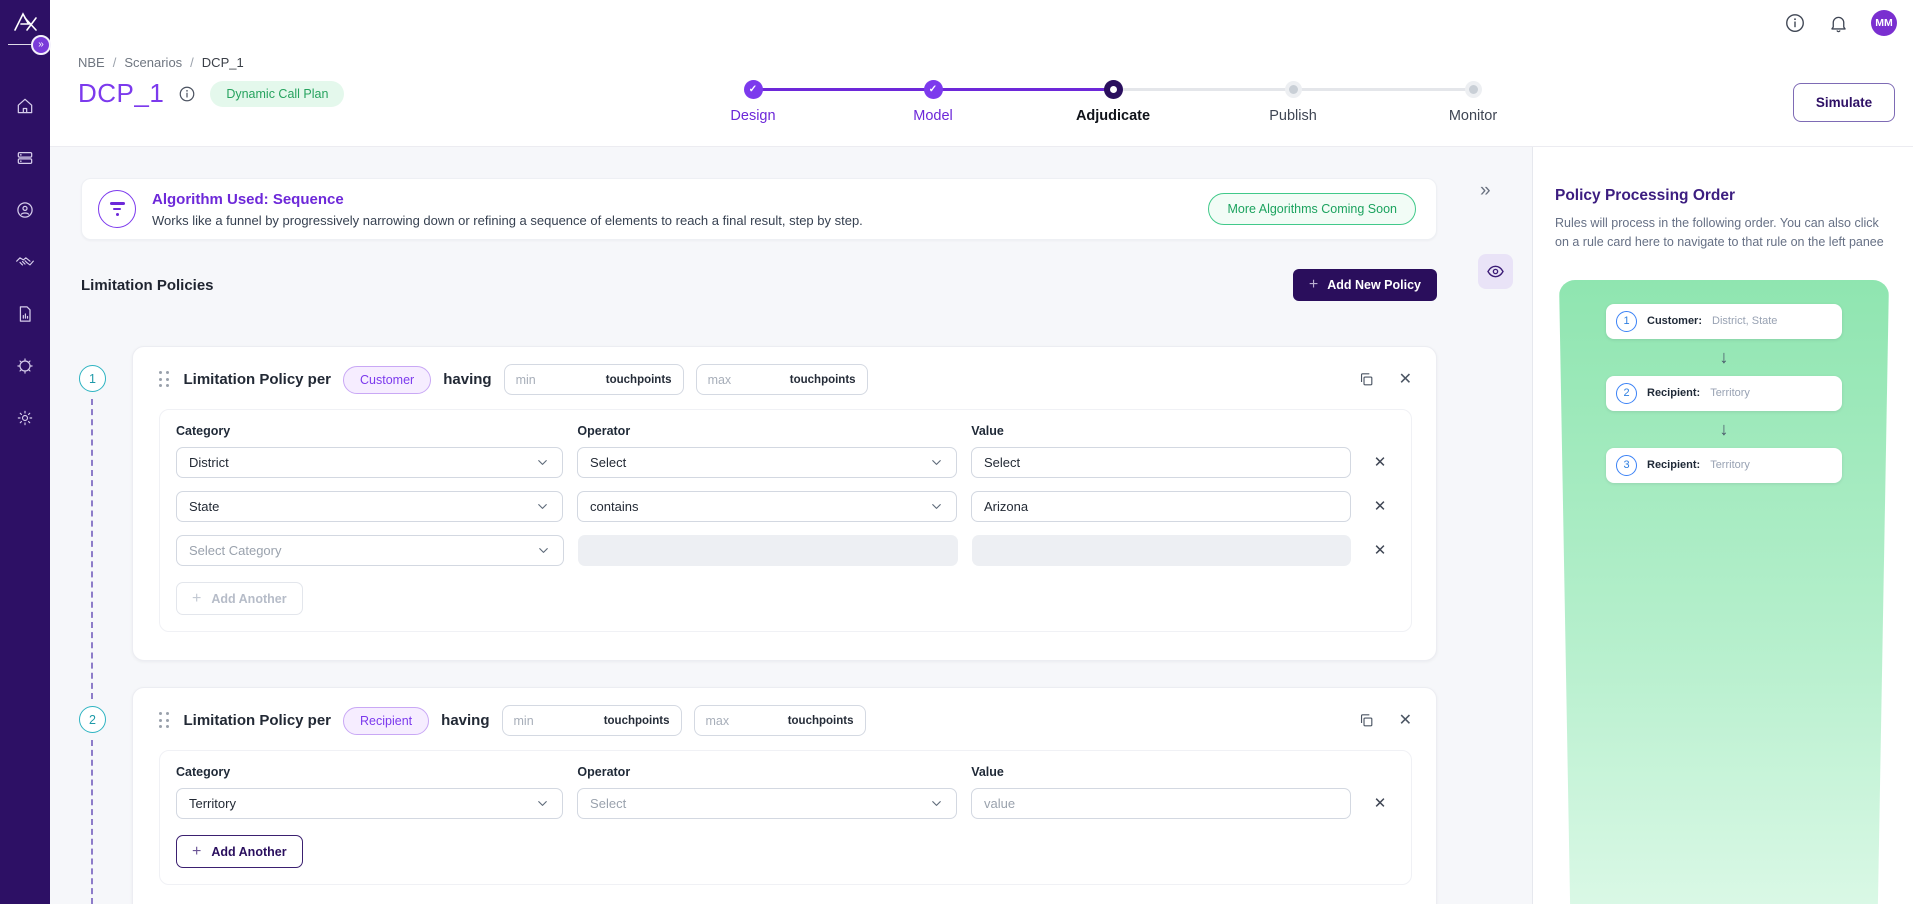 This screenshot has height=904, width=1913. I want to click on processing-rule-card-1: 1 Customer: District, State, so click(1724, 321).